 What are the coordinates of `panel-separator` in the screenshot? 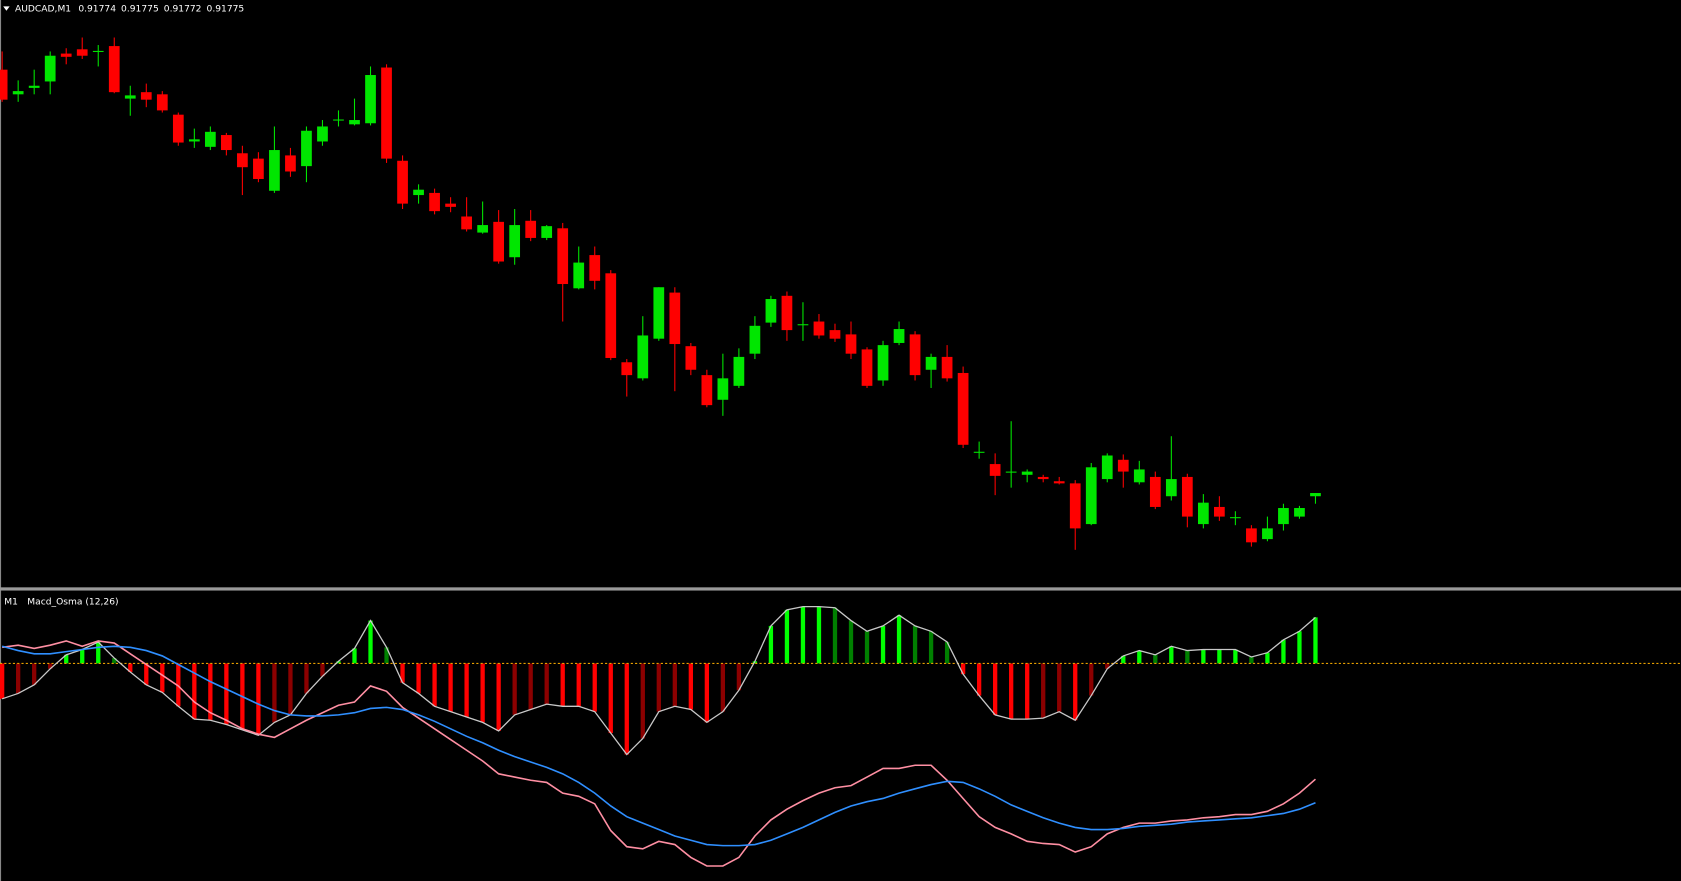 It's located at (840, 589).